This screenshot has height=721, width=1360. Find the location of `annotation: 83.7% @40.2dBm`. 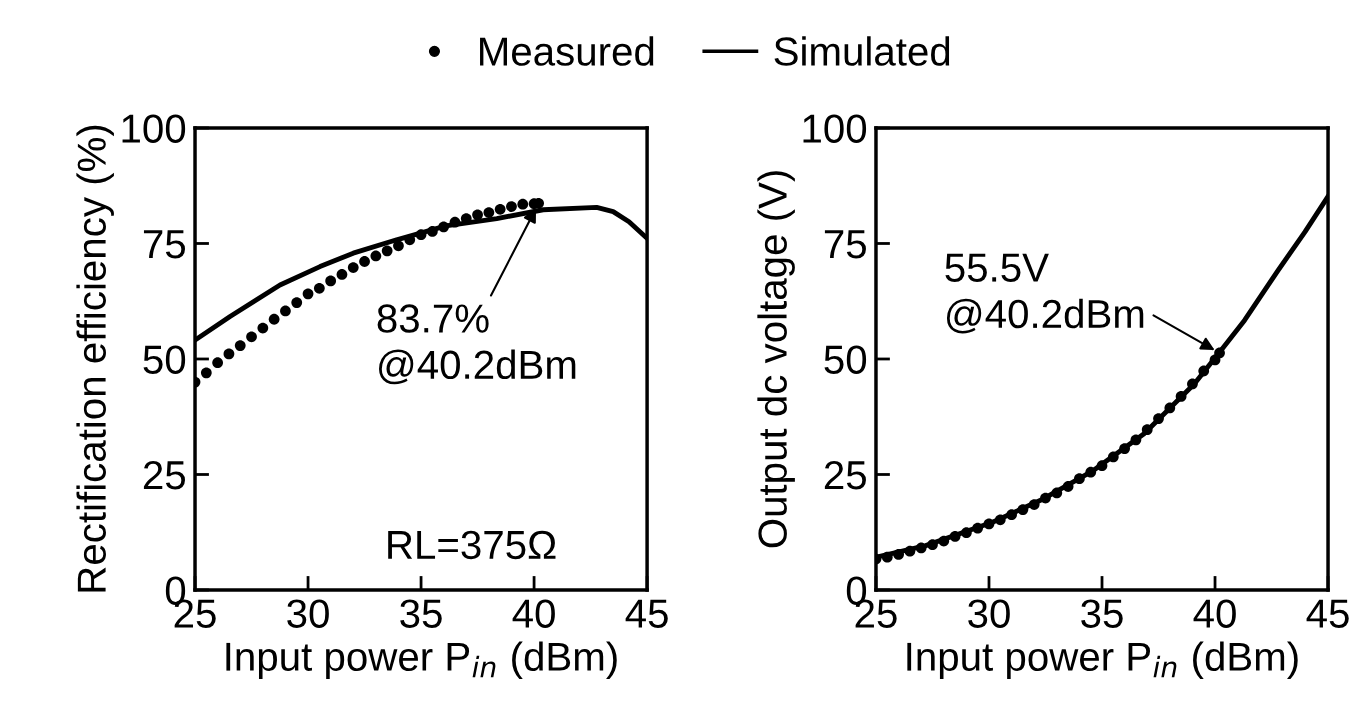

annotation: 83.7% @40.2dBm is located at coordinates (476, 344).